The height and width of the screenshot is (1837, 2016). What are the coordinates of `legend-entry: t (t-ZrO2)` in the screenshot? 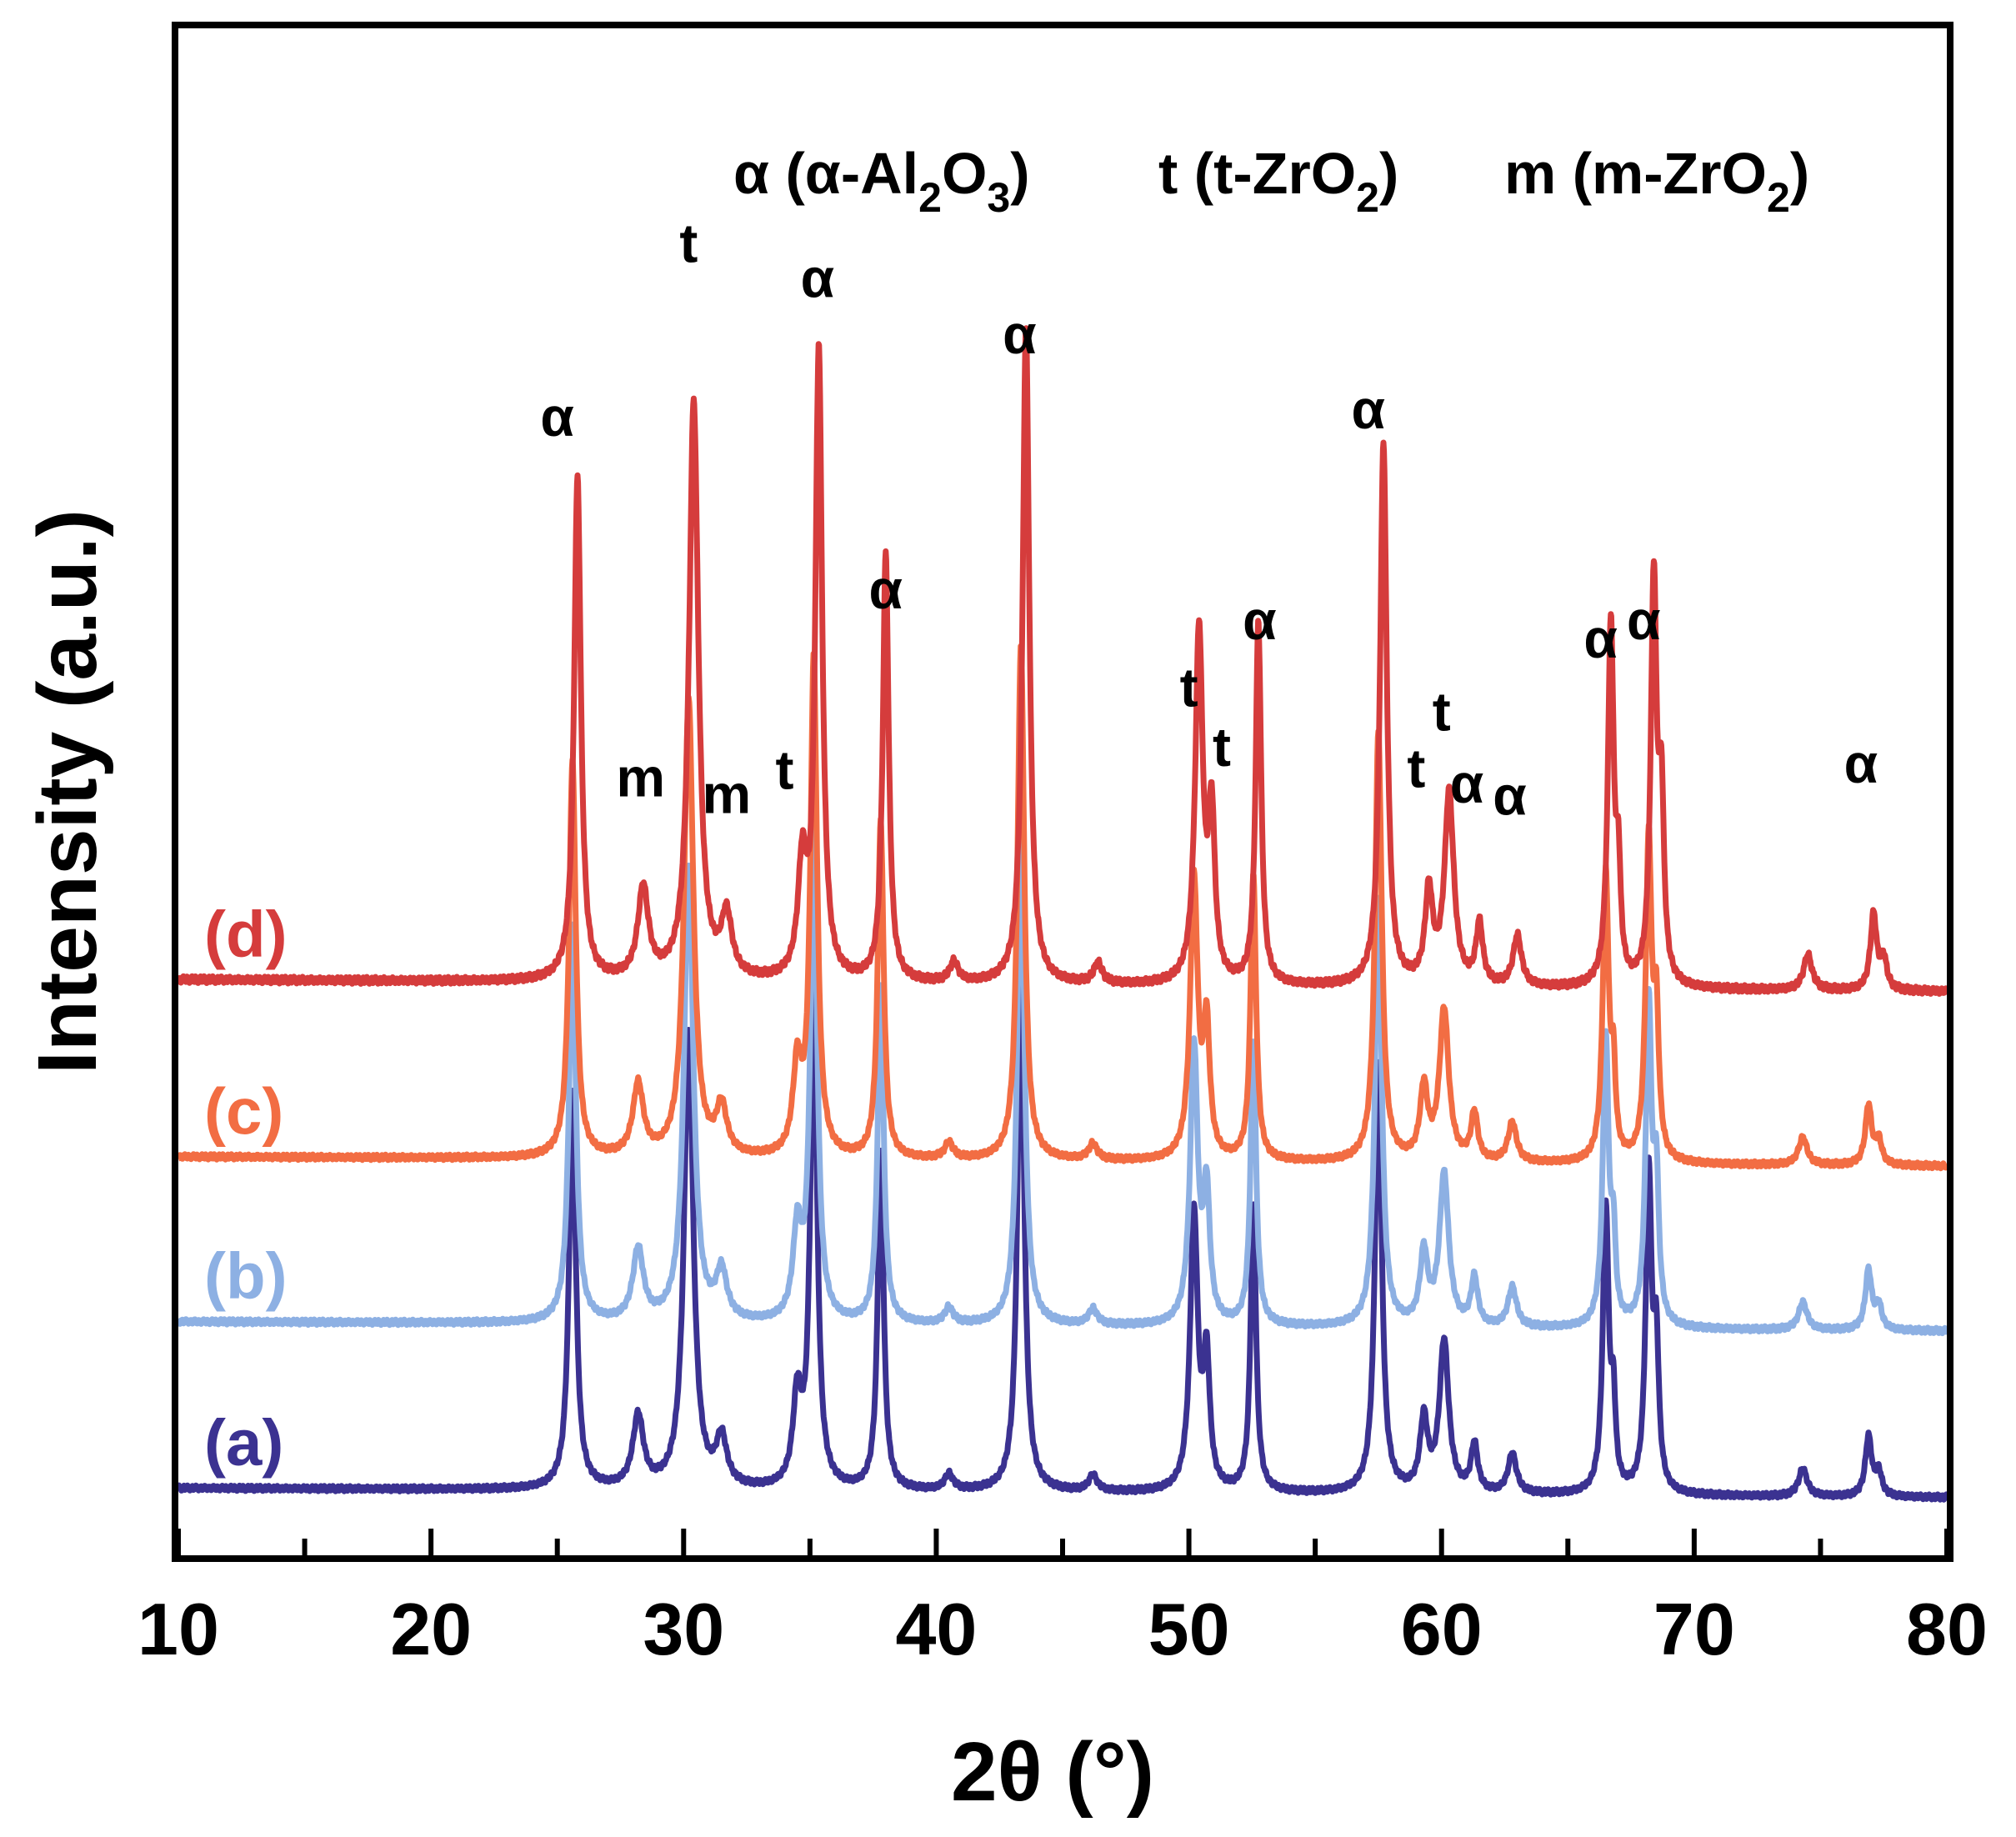 It's located at (1278, 181).